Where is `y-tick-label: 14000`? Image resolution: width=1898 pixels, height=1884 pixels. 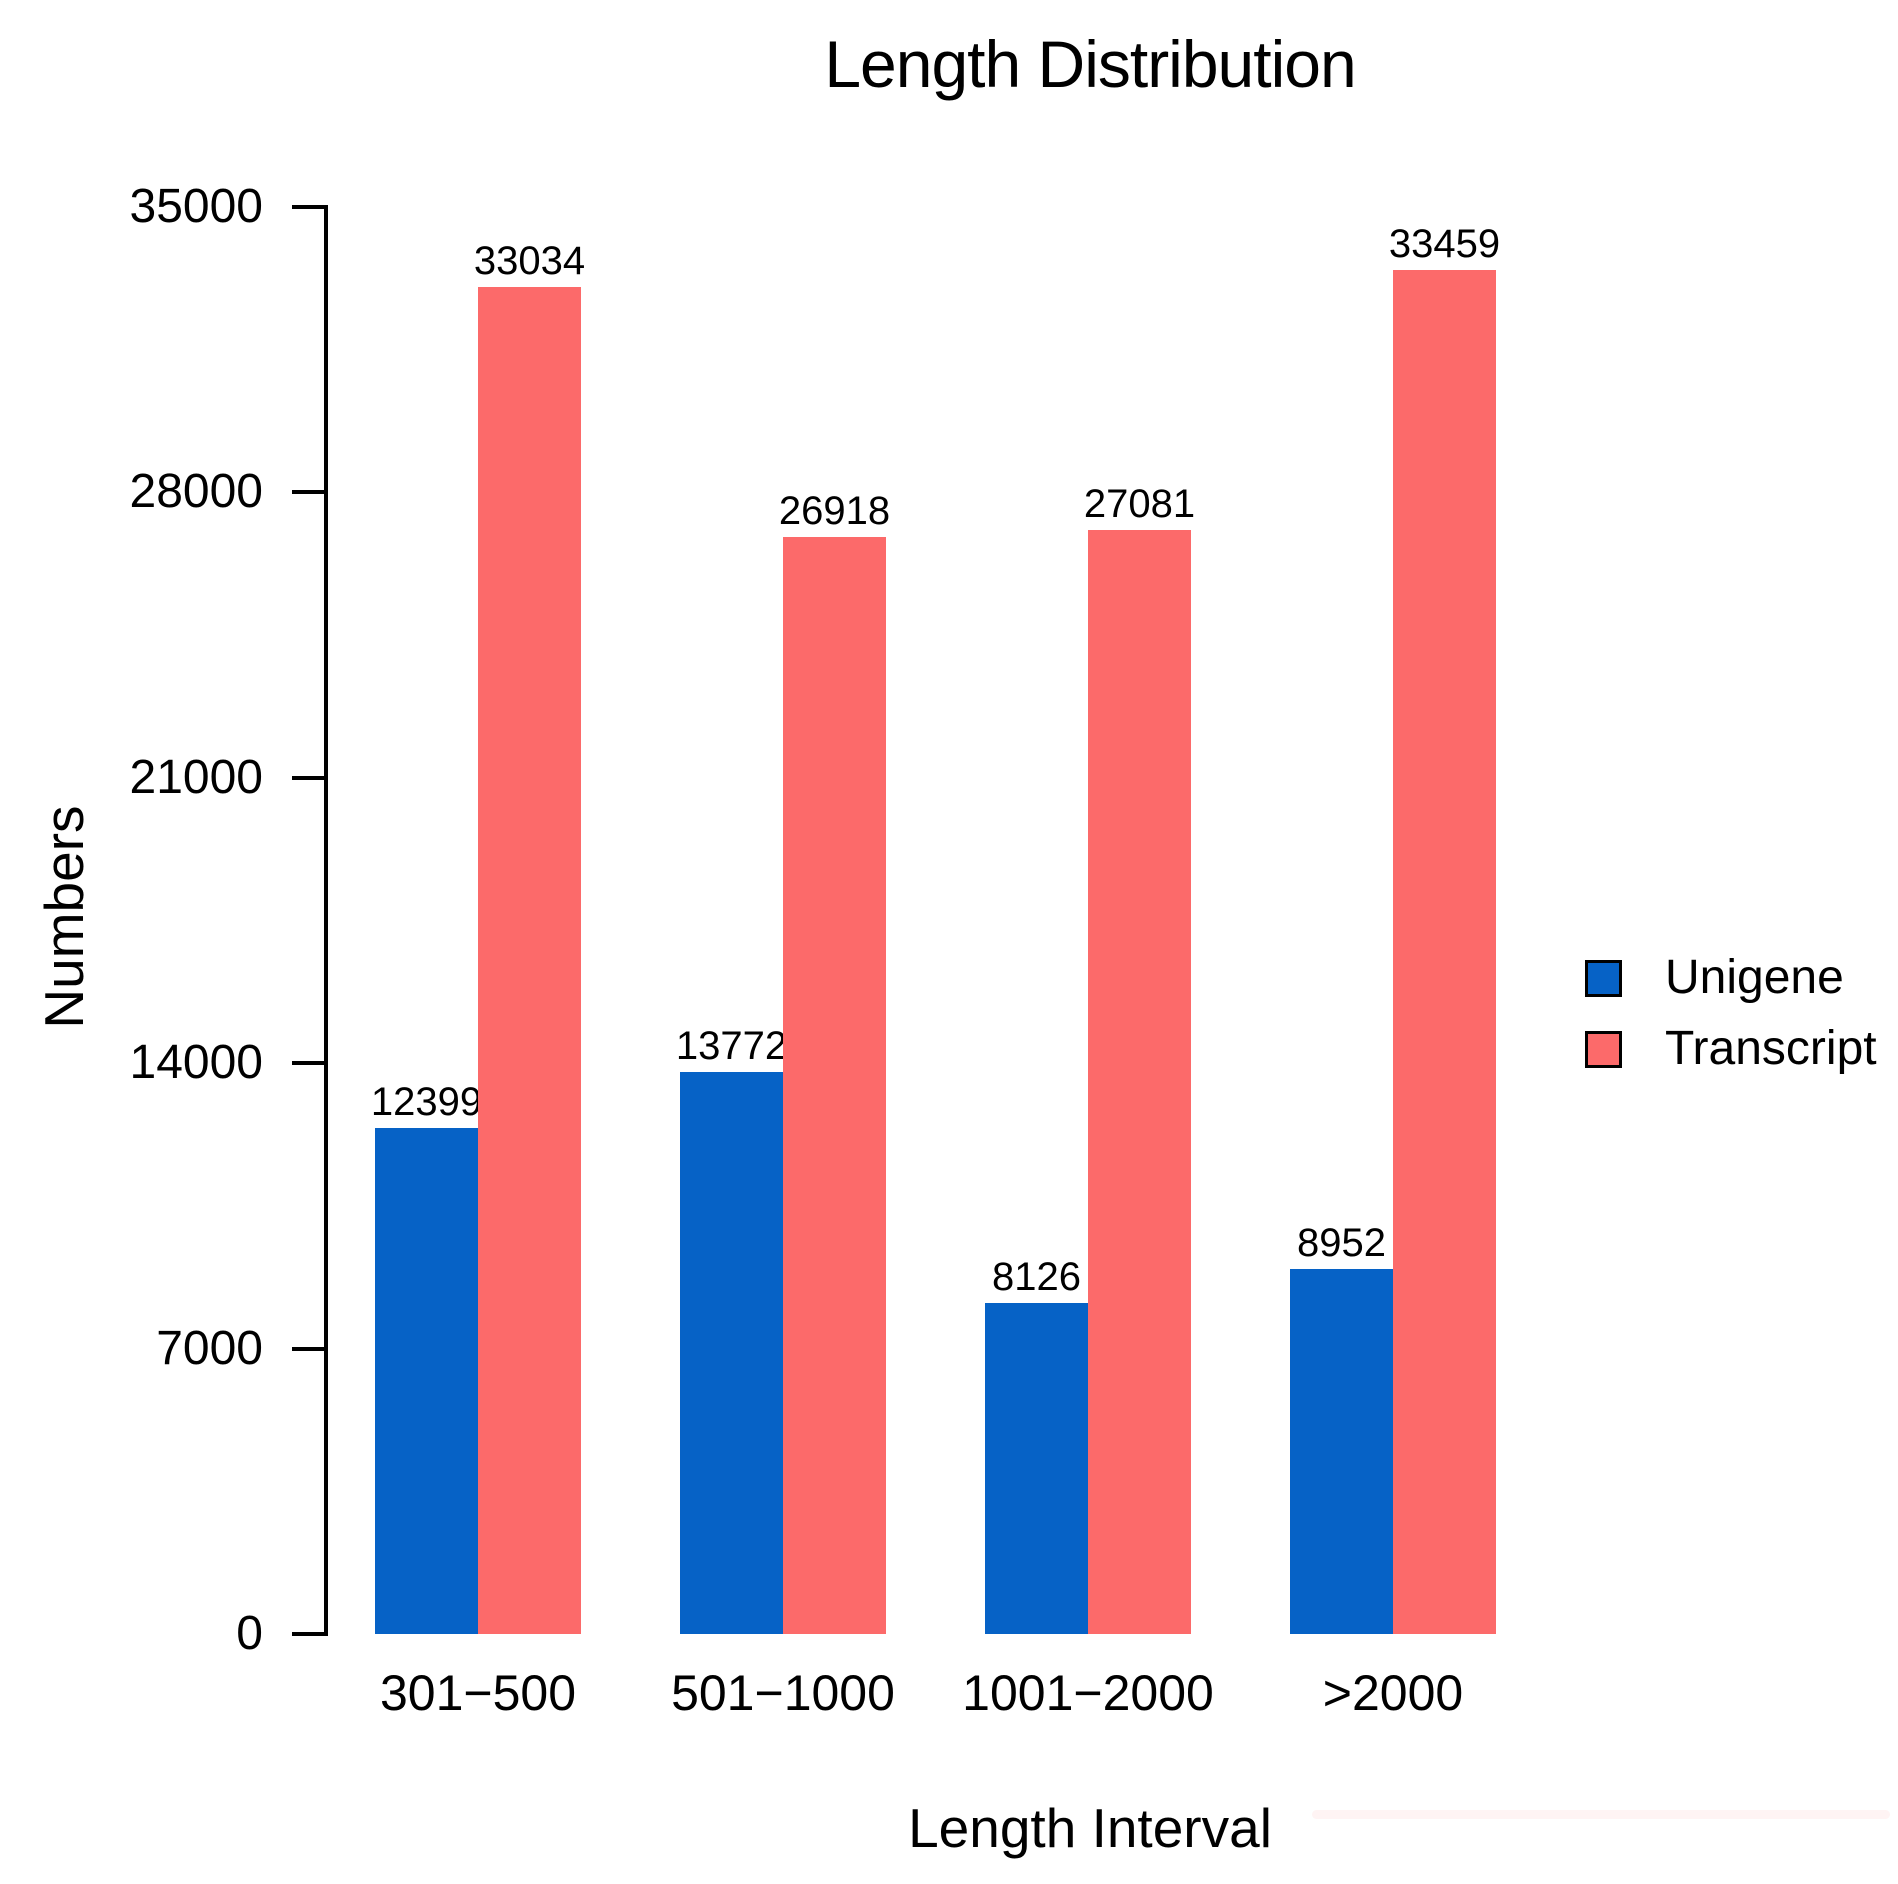
y-tick-label: 14000 is located at coordinates (196, 1063).